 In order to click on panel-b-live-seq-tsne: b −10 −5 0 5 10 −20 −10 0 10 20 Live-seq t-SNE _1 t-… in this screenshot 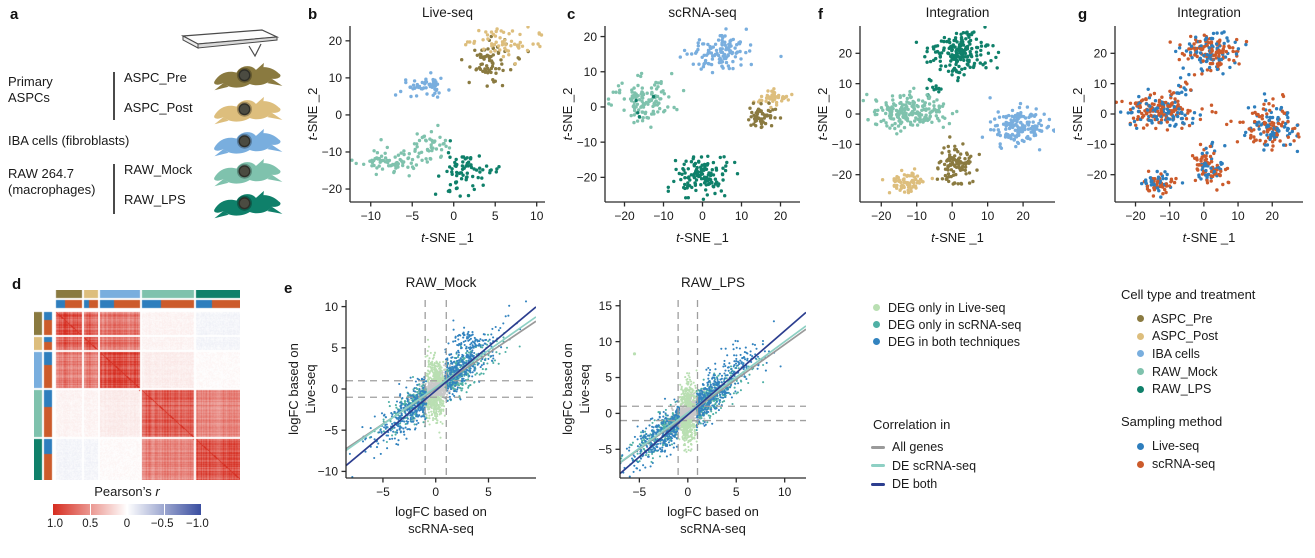, I will do `click(427, 128)`.